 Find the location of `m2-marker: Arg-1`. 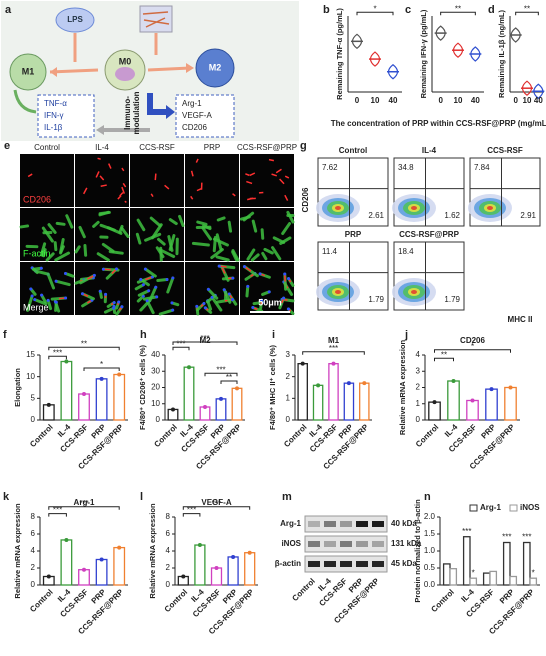

m2-marker: Arg-1 is located at coordinates (192, 103).